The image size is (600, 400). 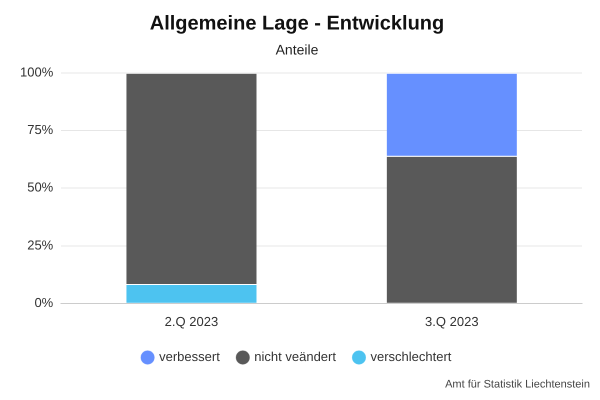 What do you see at coordinates (517, 384) in the screenshot?
I see `text: Amt für Statistik Liechtenstein` at bounding box center [517, 384].